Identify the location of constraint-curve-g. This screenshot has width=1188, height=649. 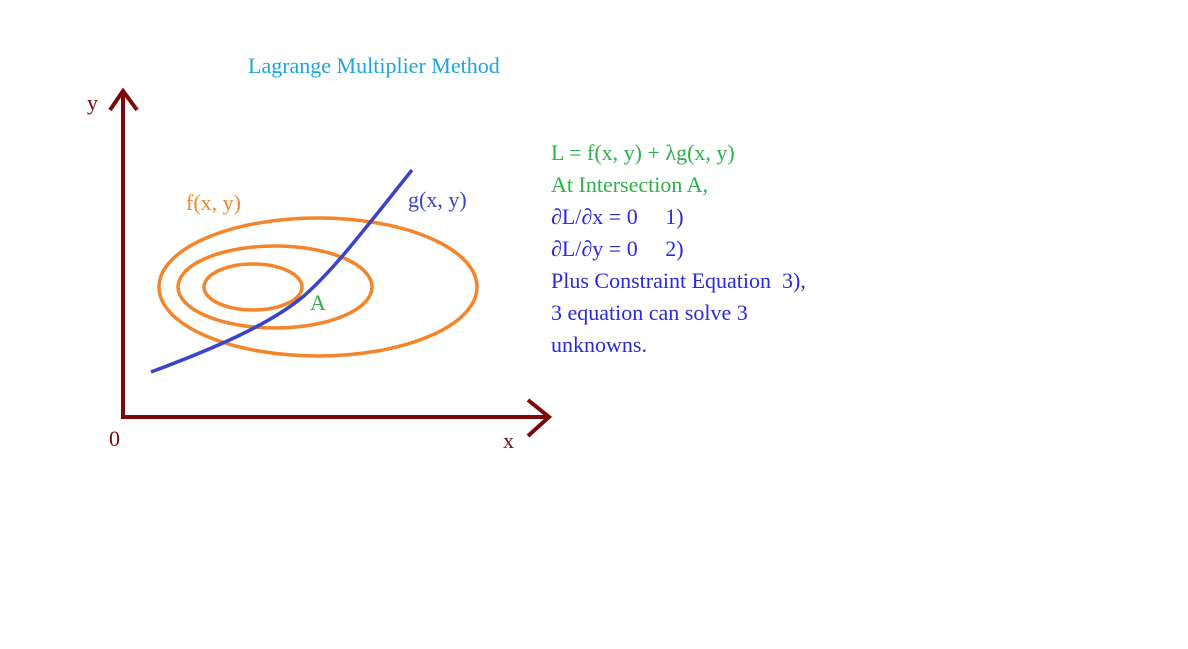
(282, 271).